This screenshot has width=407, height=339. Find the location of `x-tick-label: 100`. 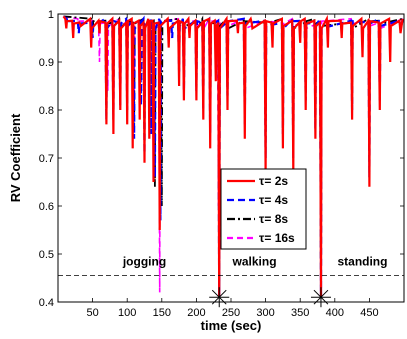

x-tick-label: 100 is located at coordinates (127, 313).